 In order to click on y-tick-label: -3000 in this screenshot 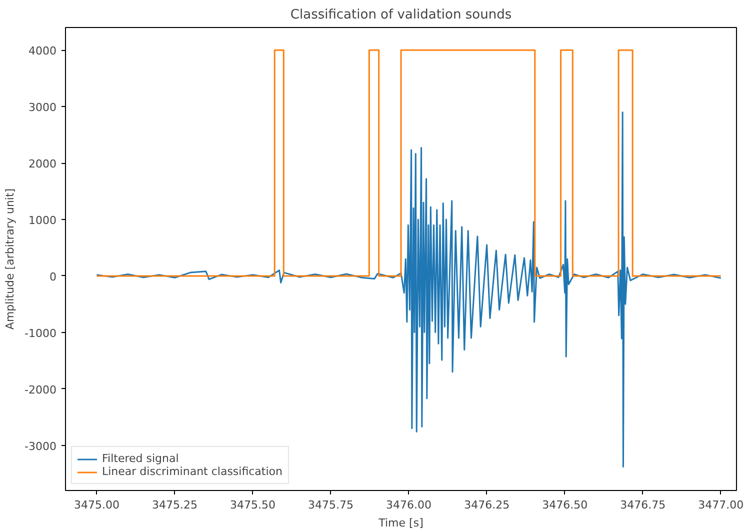, I will do `click(40, 446)`.